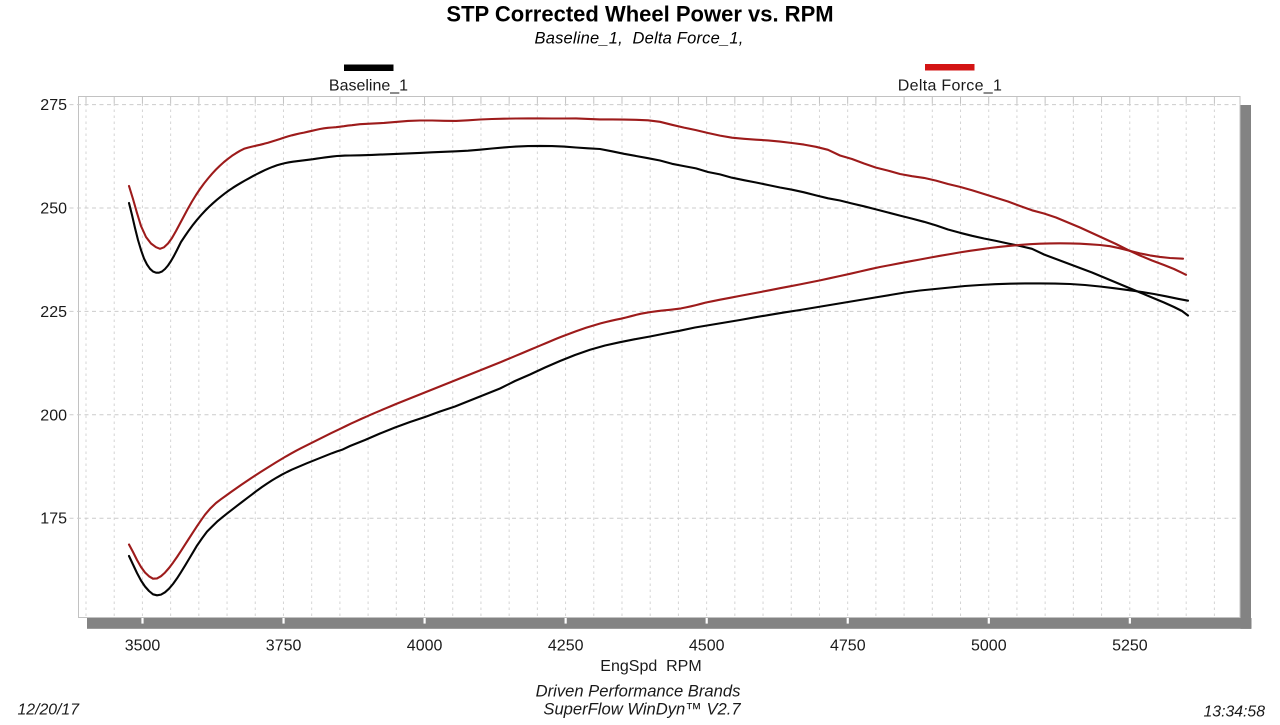 Image resolution: width=1280 pixels, height=725 pixels. What do you see at coordinates (368, 86) in the screenshot?
I see `svg-text: Baseline_1` at bounding box center [368, 86].